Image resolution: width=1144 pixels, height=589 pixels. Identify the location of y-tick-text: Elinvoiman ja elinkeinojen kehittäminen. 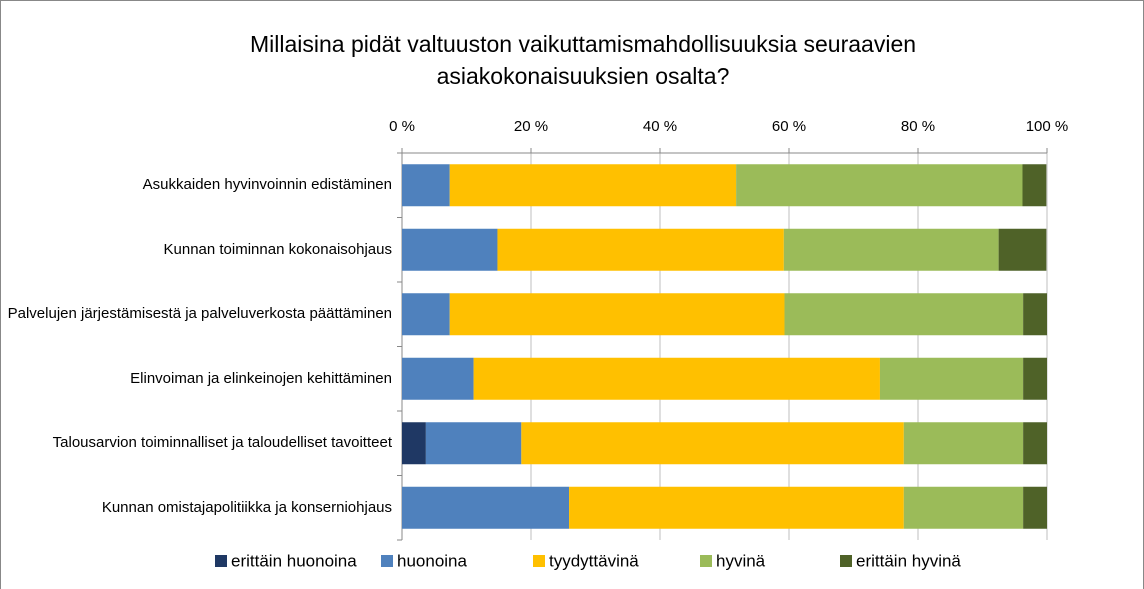
(261, 378).